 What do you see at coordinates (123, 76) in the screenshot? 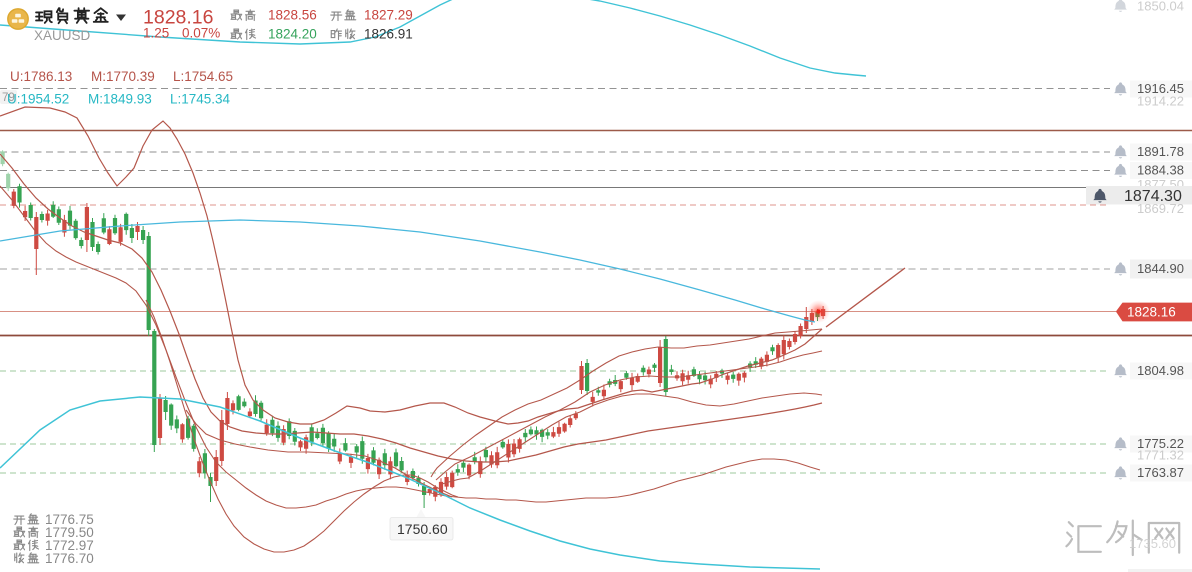
I see `svg-text: M:1770.39` at bounding box center [123, 76].